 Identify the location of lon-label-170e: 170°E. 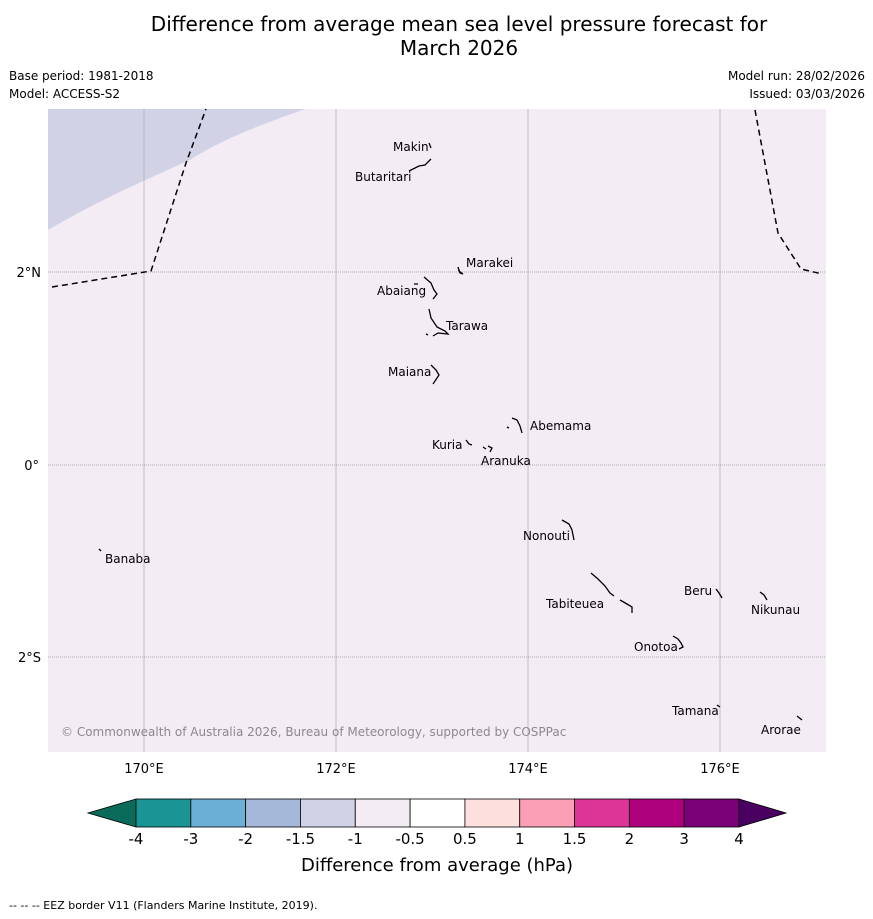
(144, 769).